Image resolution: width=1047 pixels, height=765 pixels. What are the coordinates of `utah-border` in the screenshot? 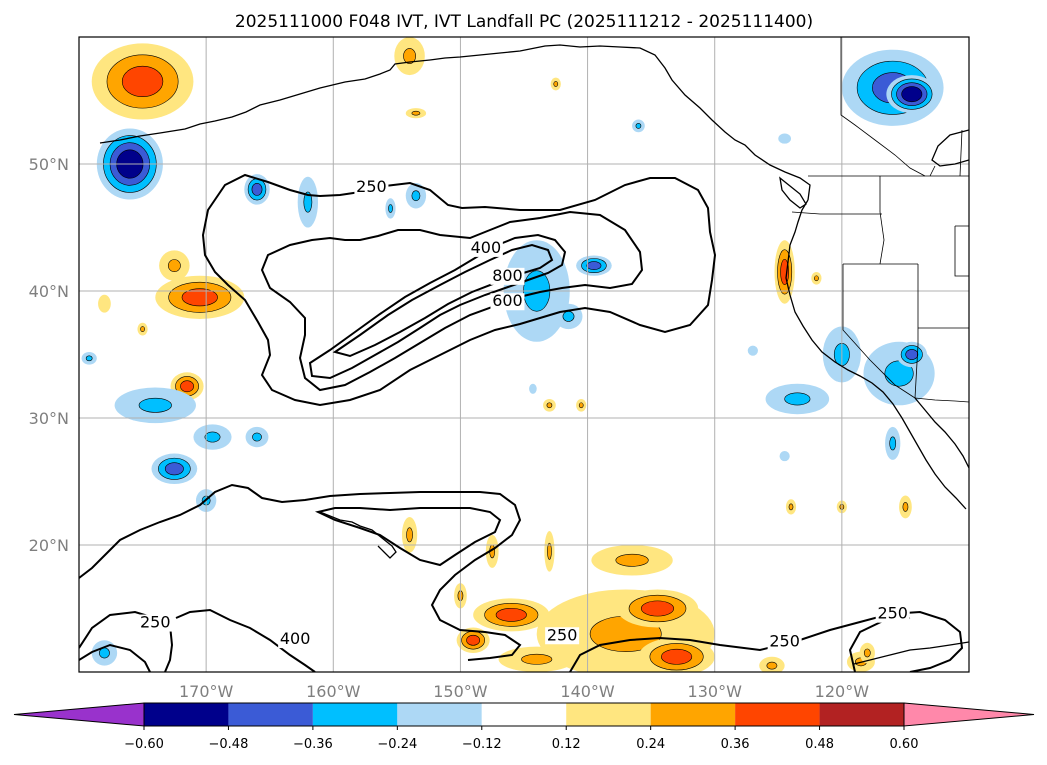 It's located at (943, 277).